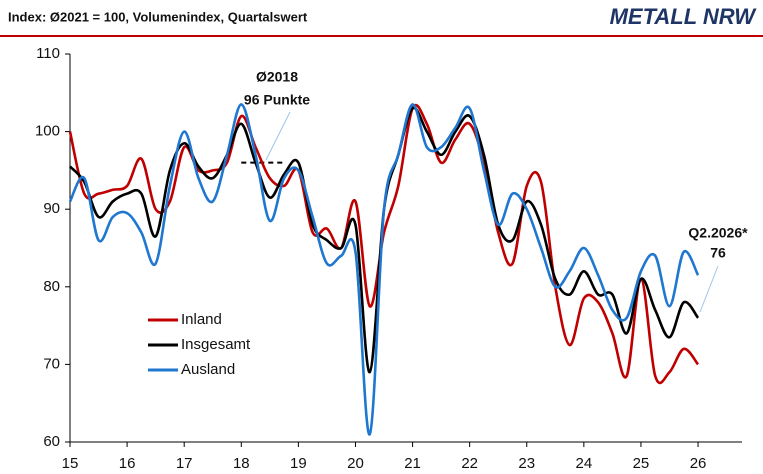 The image size is (763, 474). What do you see at coordinates (584, 463) in the screenshot?
I see `x-tick-label: 24` at bounding box center [584, 463].